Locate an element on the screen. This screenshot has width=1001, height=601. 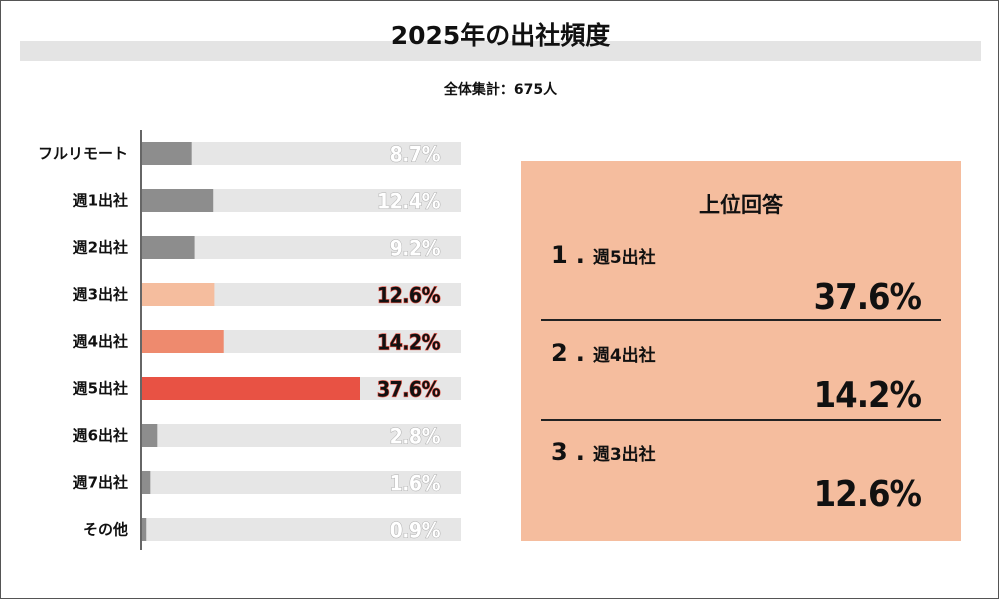
category-label: 週1出社 is located at coordinates (100, 201).